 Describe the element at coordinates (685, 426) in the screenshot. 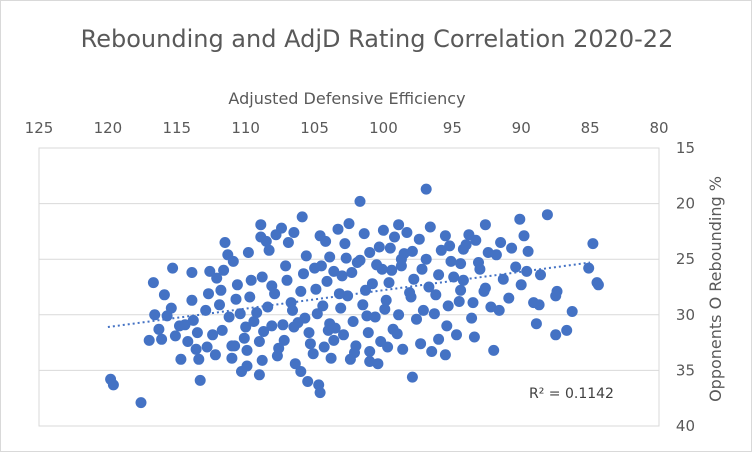

I see `y-tick-label: 40` at that location.